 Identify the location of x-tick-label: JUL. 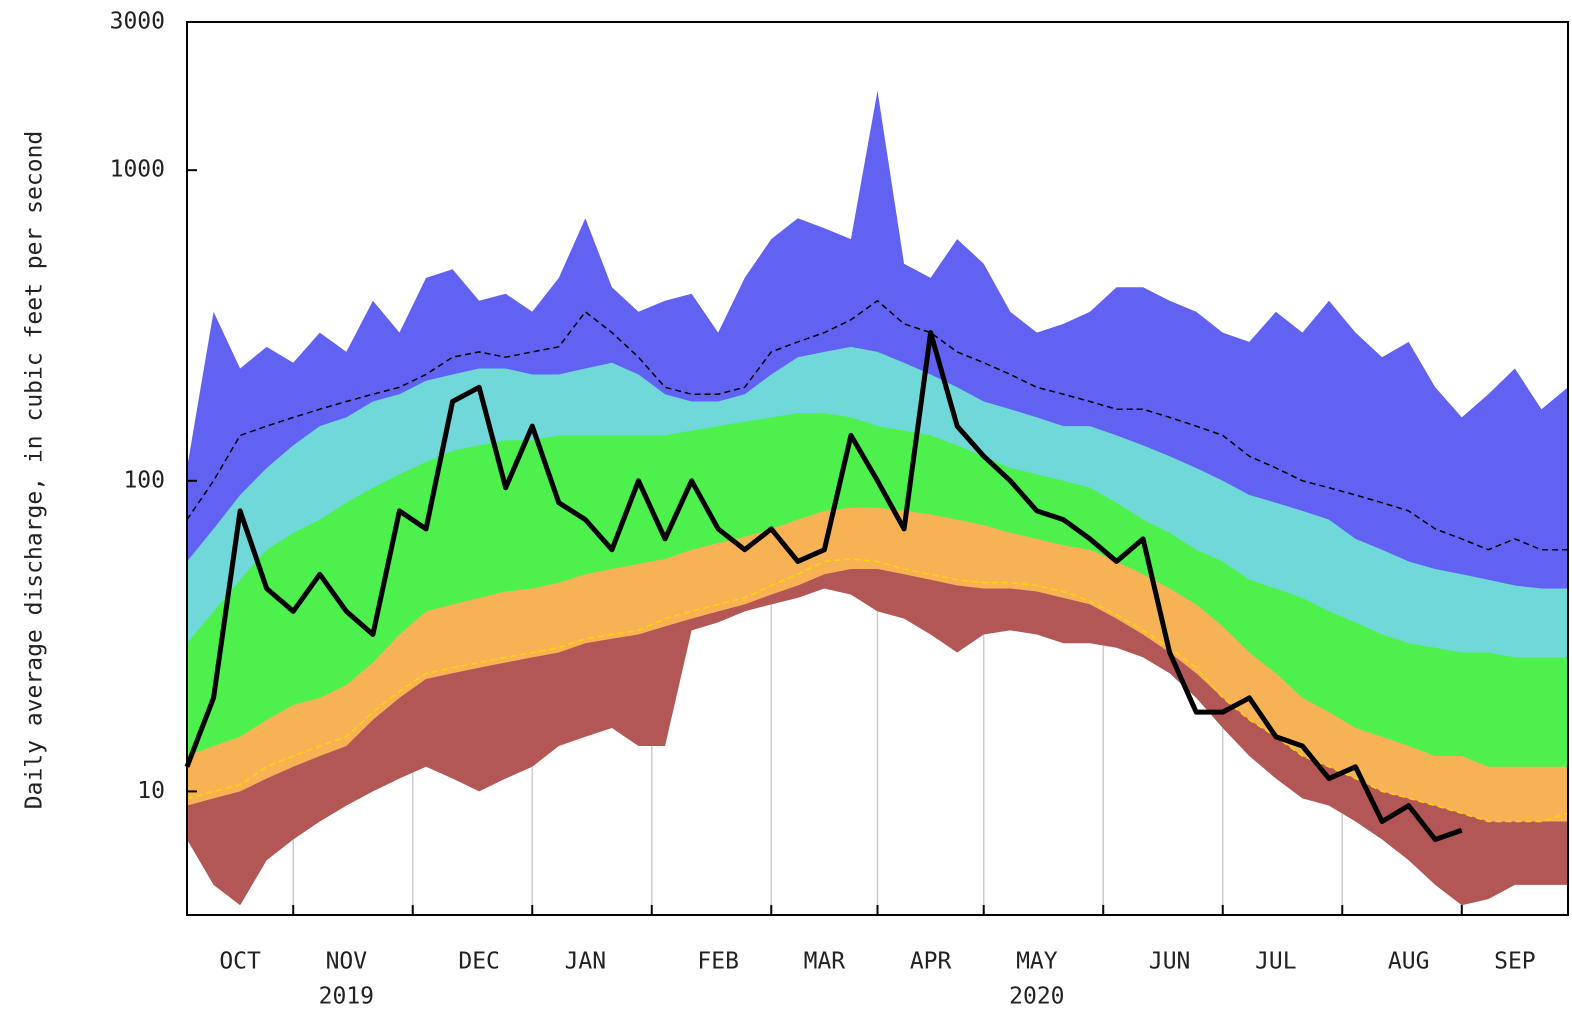
(1276, 962).